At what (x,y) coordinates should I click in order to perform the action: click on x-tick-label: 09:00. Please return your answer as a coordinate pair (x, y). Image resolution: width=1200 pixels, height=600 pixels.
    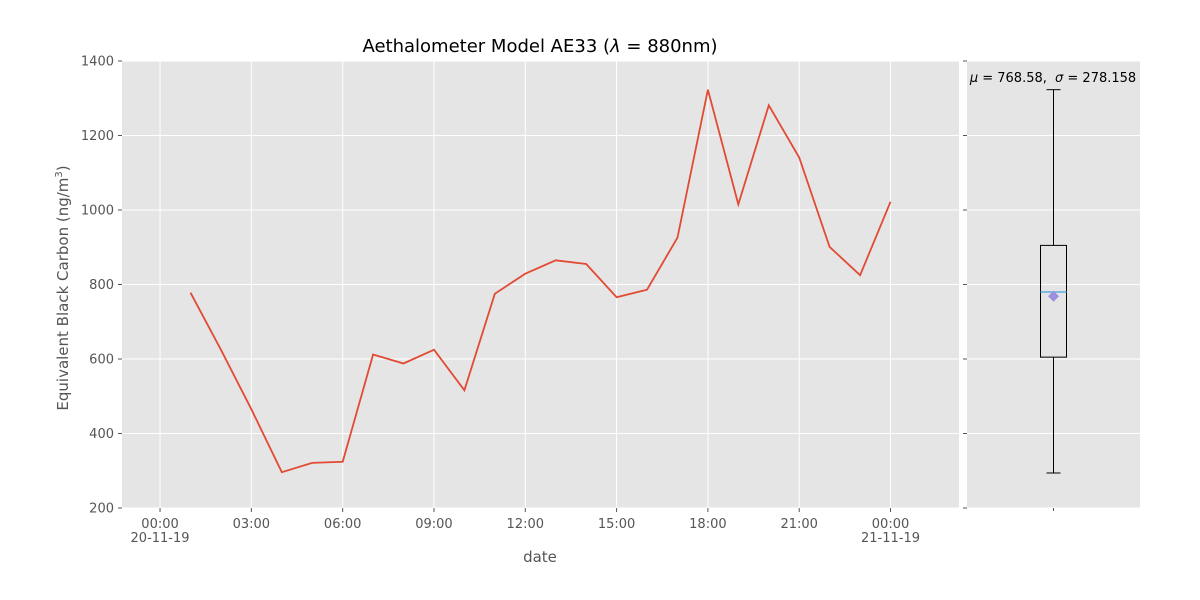
    Looking at the image, I should click on (433, 524).